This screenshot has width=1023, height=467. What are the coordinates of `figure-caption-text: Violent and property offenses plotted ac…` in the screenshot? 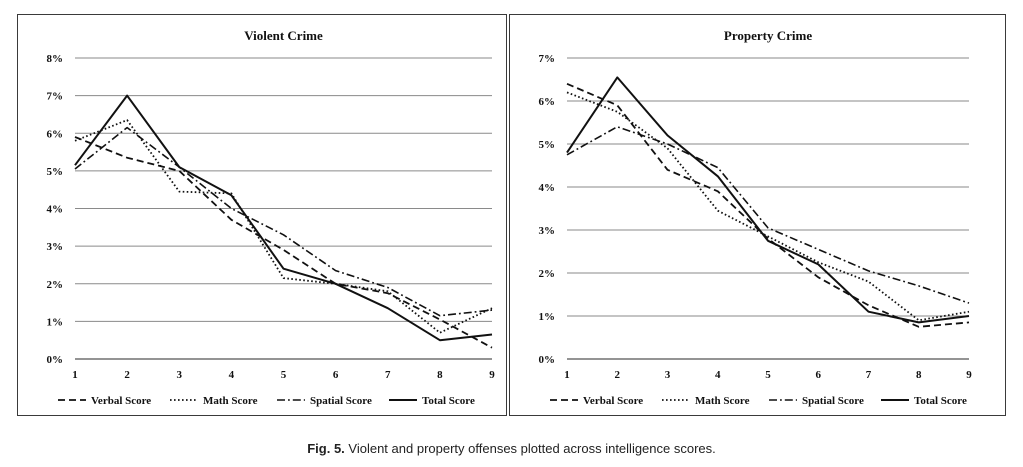 It's located at (530, 448).